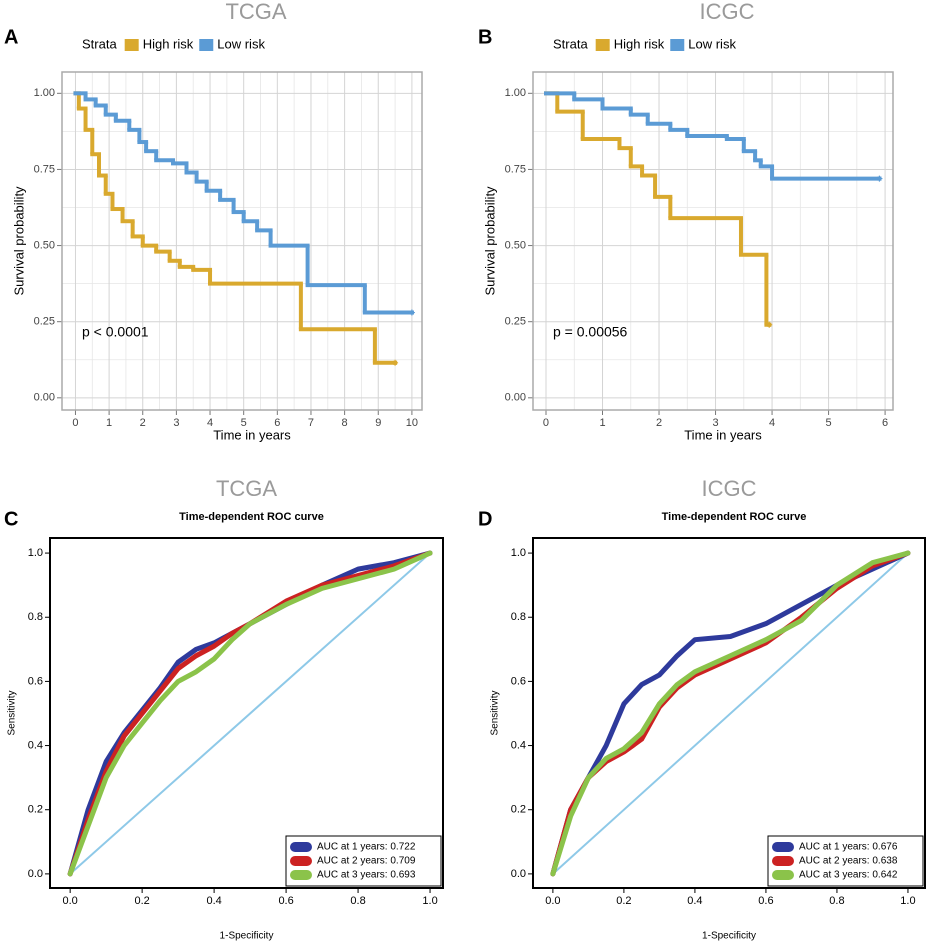 The image size is (927, 944). Describe the element at coordinates (412, 423) in the screenshot. I see `x-tick-label: 10` at that location.